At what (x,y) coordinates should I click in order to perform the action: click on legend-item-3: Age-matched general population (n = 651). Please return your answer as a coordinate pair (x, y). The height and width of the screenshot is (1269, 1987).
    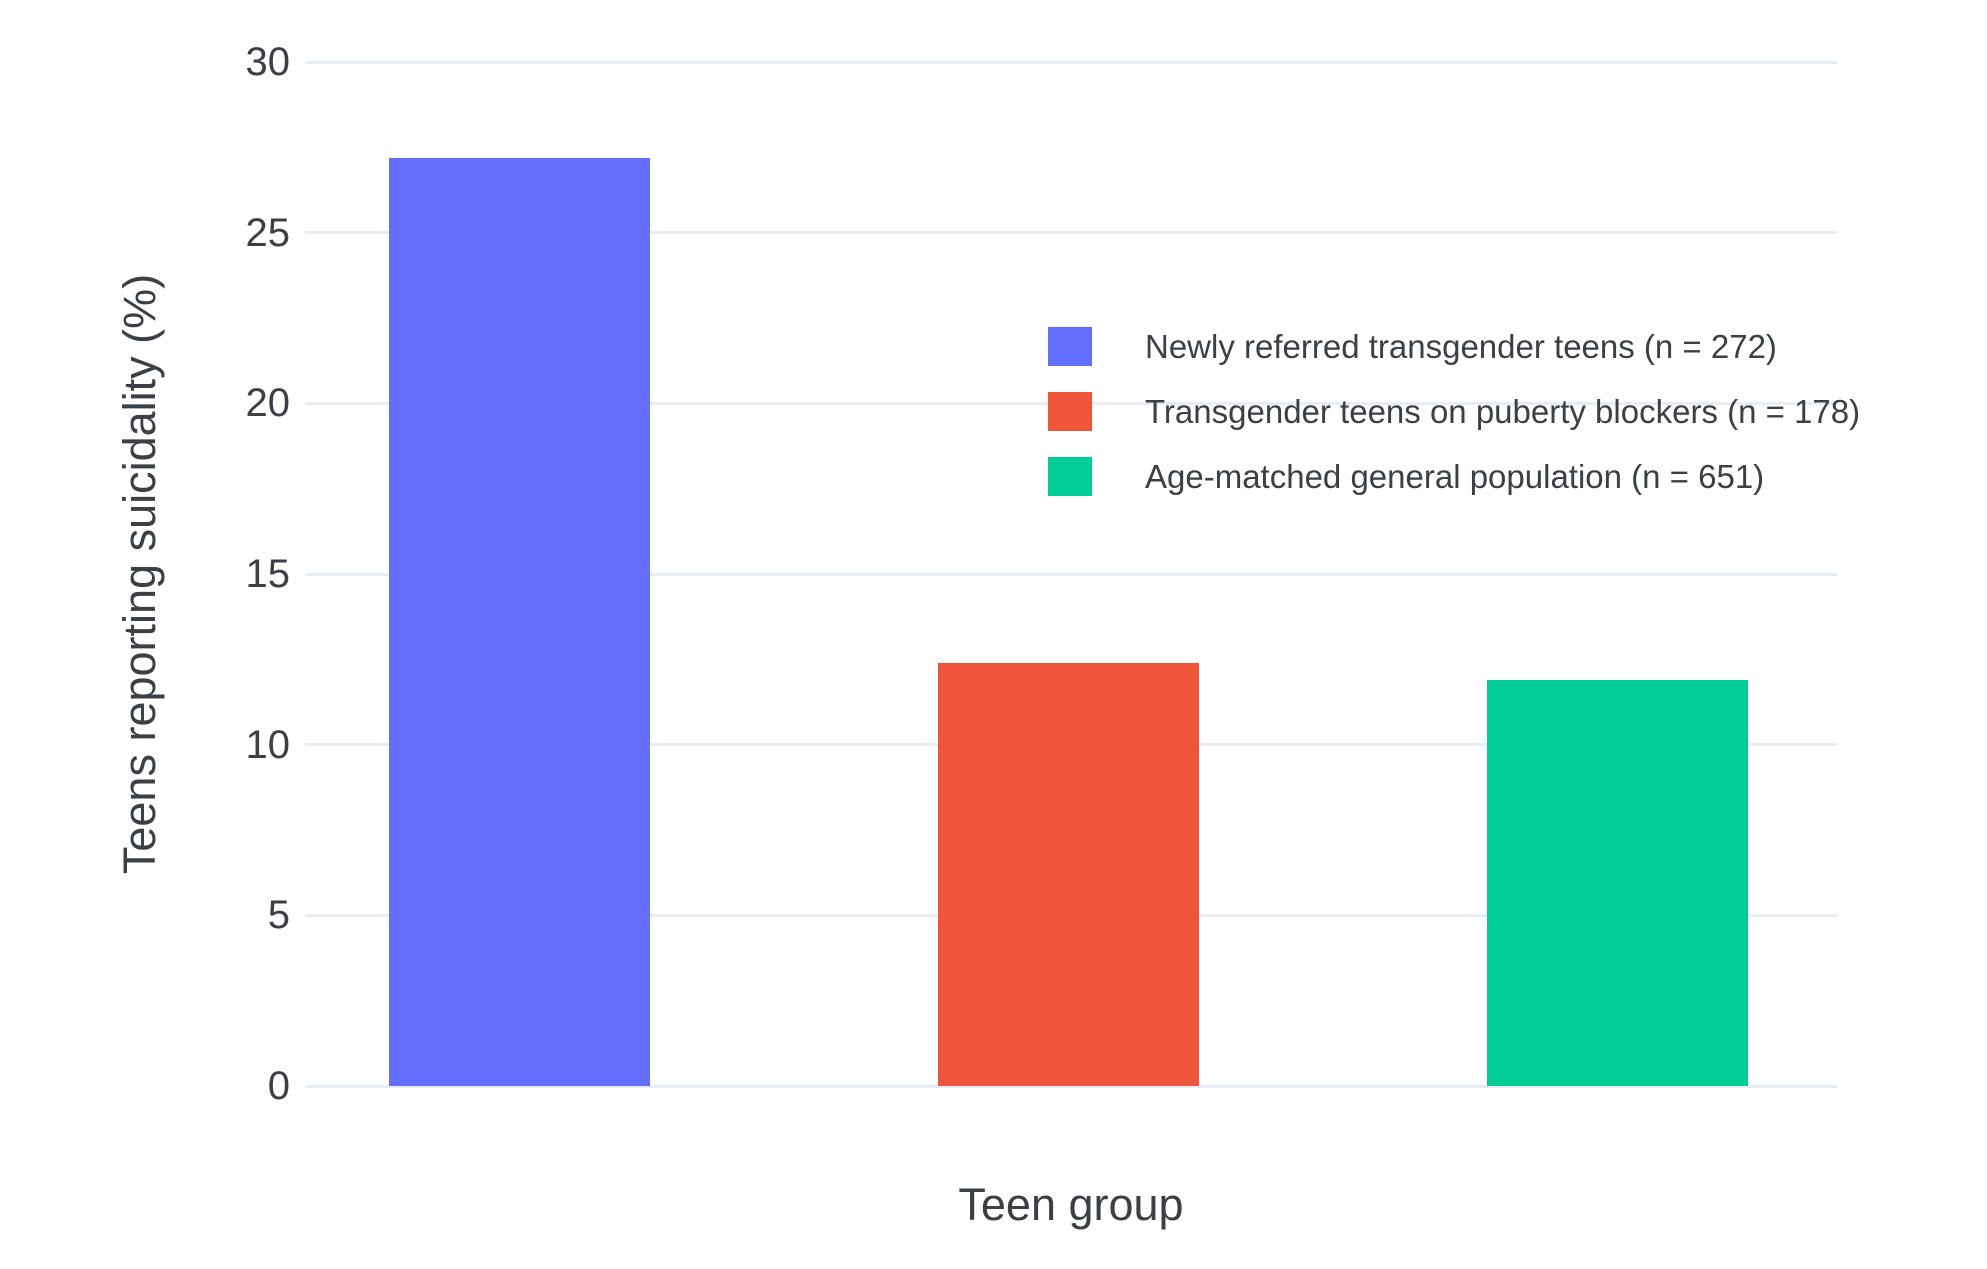
    Looking at the image, I should click on (1454, 476).